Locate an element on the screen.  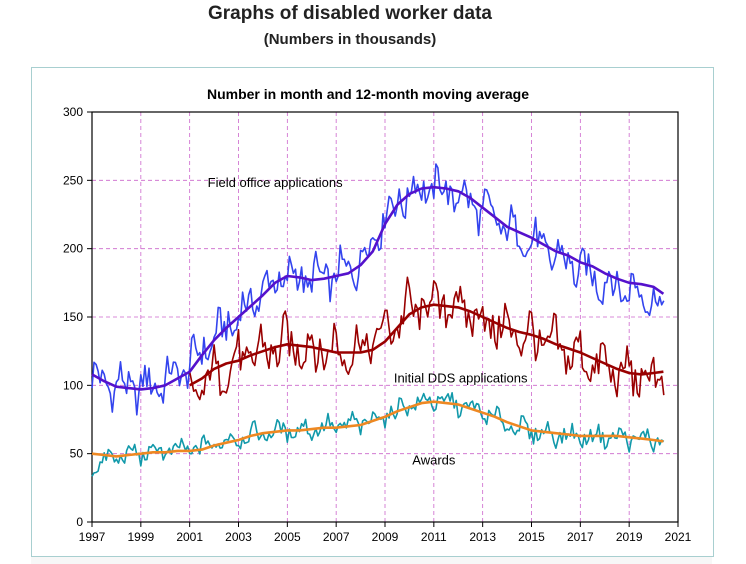
x-tick-label: 2011 is located at coordinates (434, 537).